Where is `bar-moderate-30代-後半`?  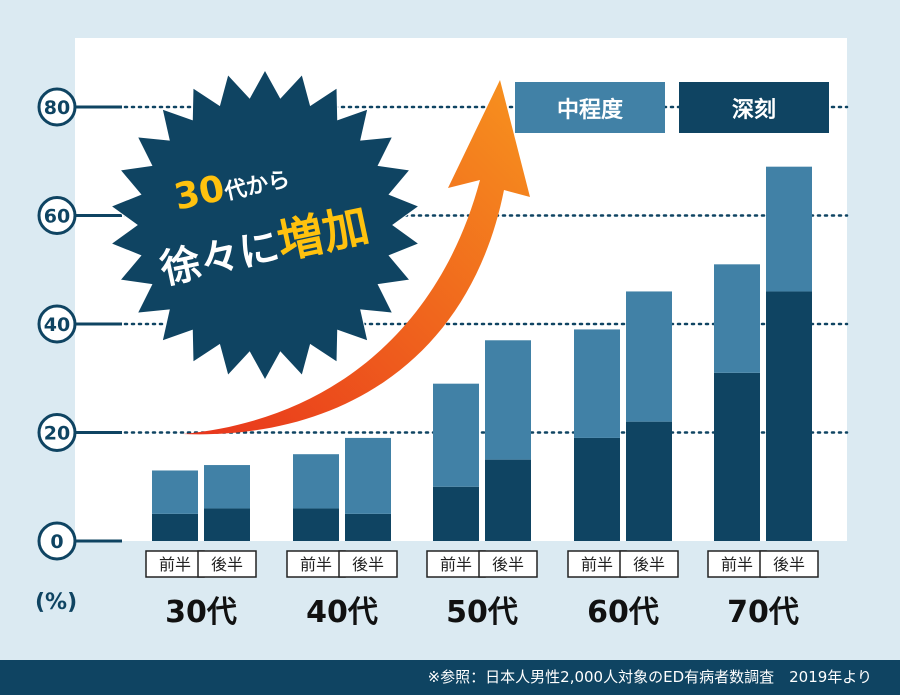
bar-moderate-30代-後半 is located at coordinates (227, 487).